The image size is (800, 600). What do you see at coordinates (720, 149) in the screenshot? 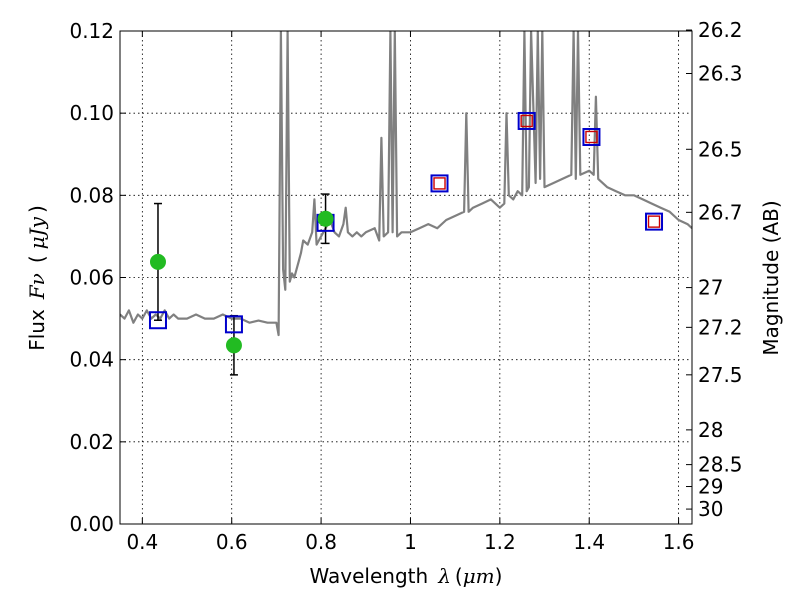
I see `y2-tick-label: 26.5` at bounding box center [720, 149].